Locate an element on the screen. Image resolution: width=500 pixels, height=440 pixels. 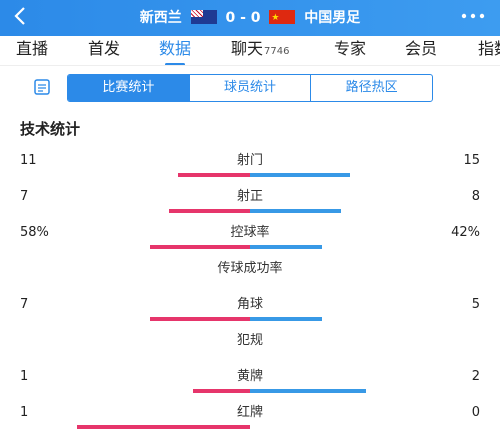
home-team-name: 新西兰 is located at coordinates (160, 18).